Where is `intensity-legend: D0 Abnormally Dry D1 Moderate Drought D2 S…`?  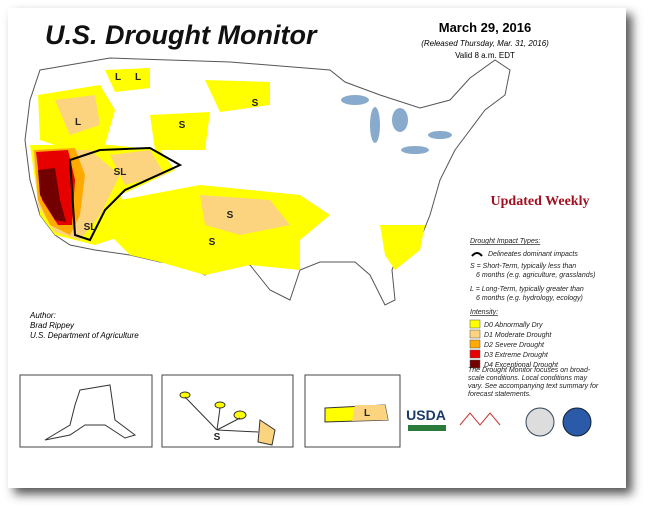 intensity-legend: D0 Abnormally Dry D1 Moderate Drought D2 S… is located at coordinates (514, 344).